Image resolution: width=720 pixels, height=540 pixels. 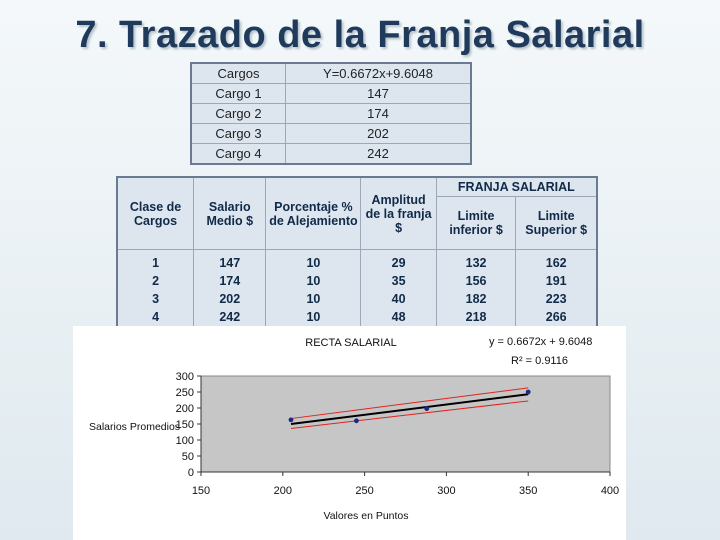 I want to click on y-tick-label: 0, so click(x=191, y=473).